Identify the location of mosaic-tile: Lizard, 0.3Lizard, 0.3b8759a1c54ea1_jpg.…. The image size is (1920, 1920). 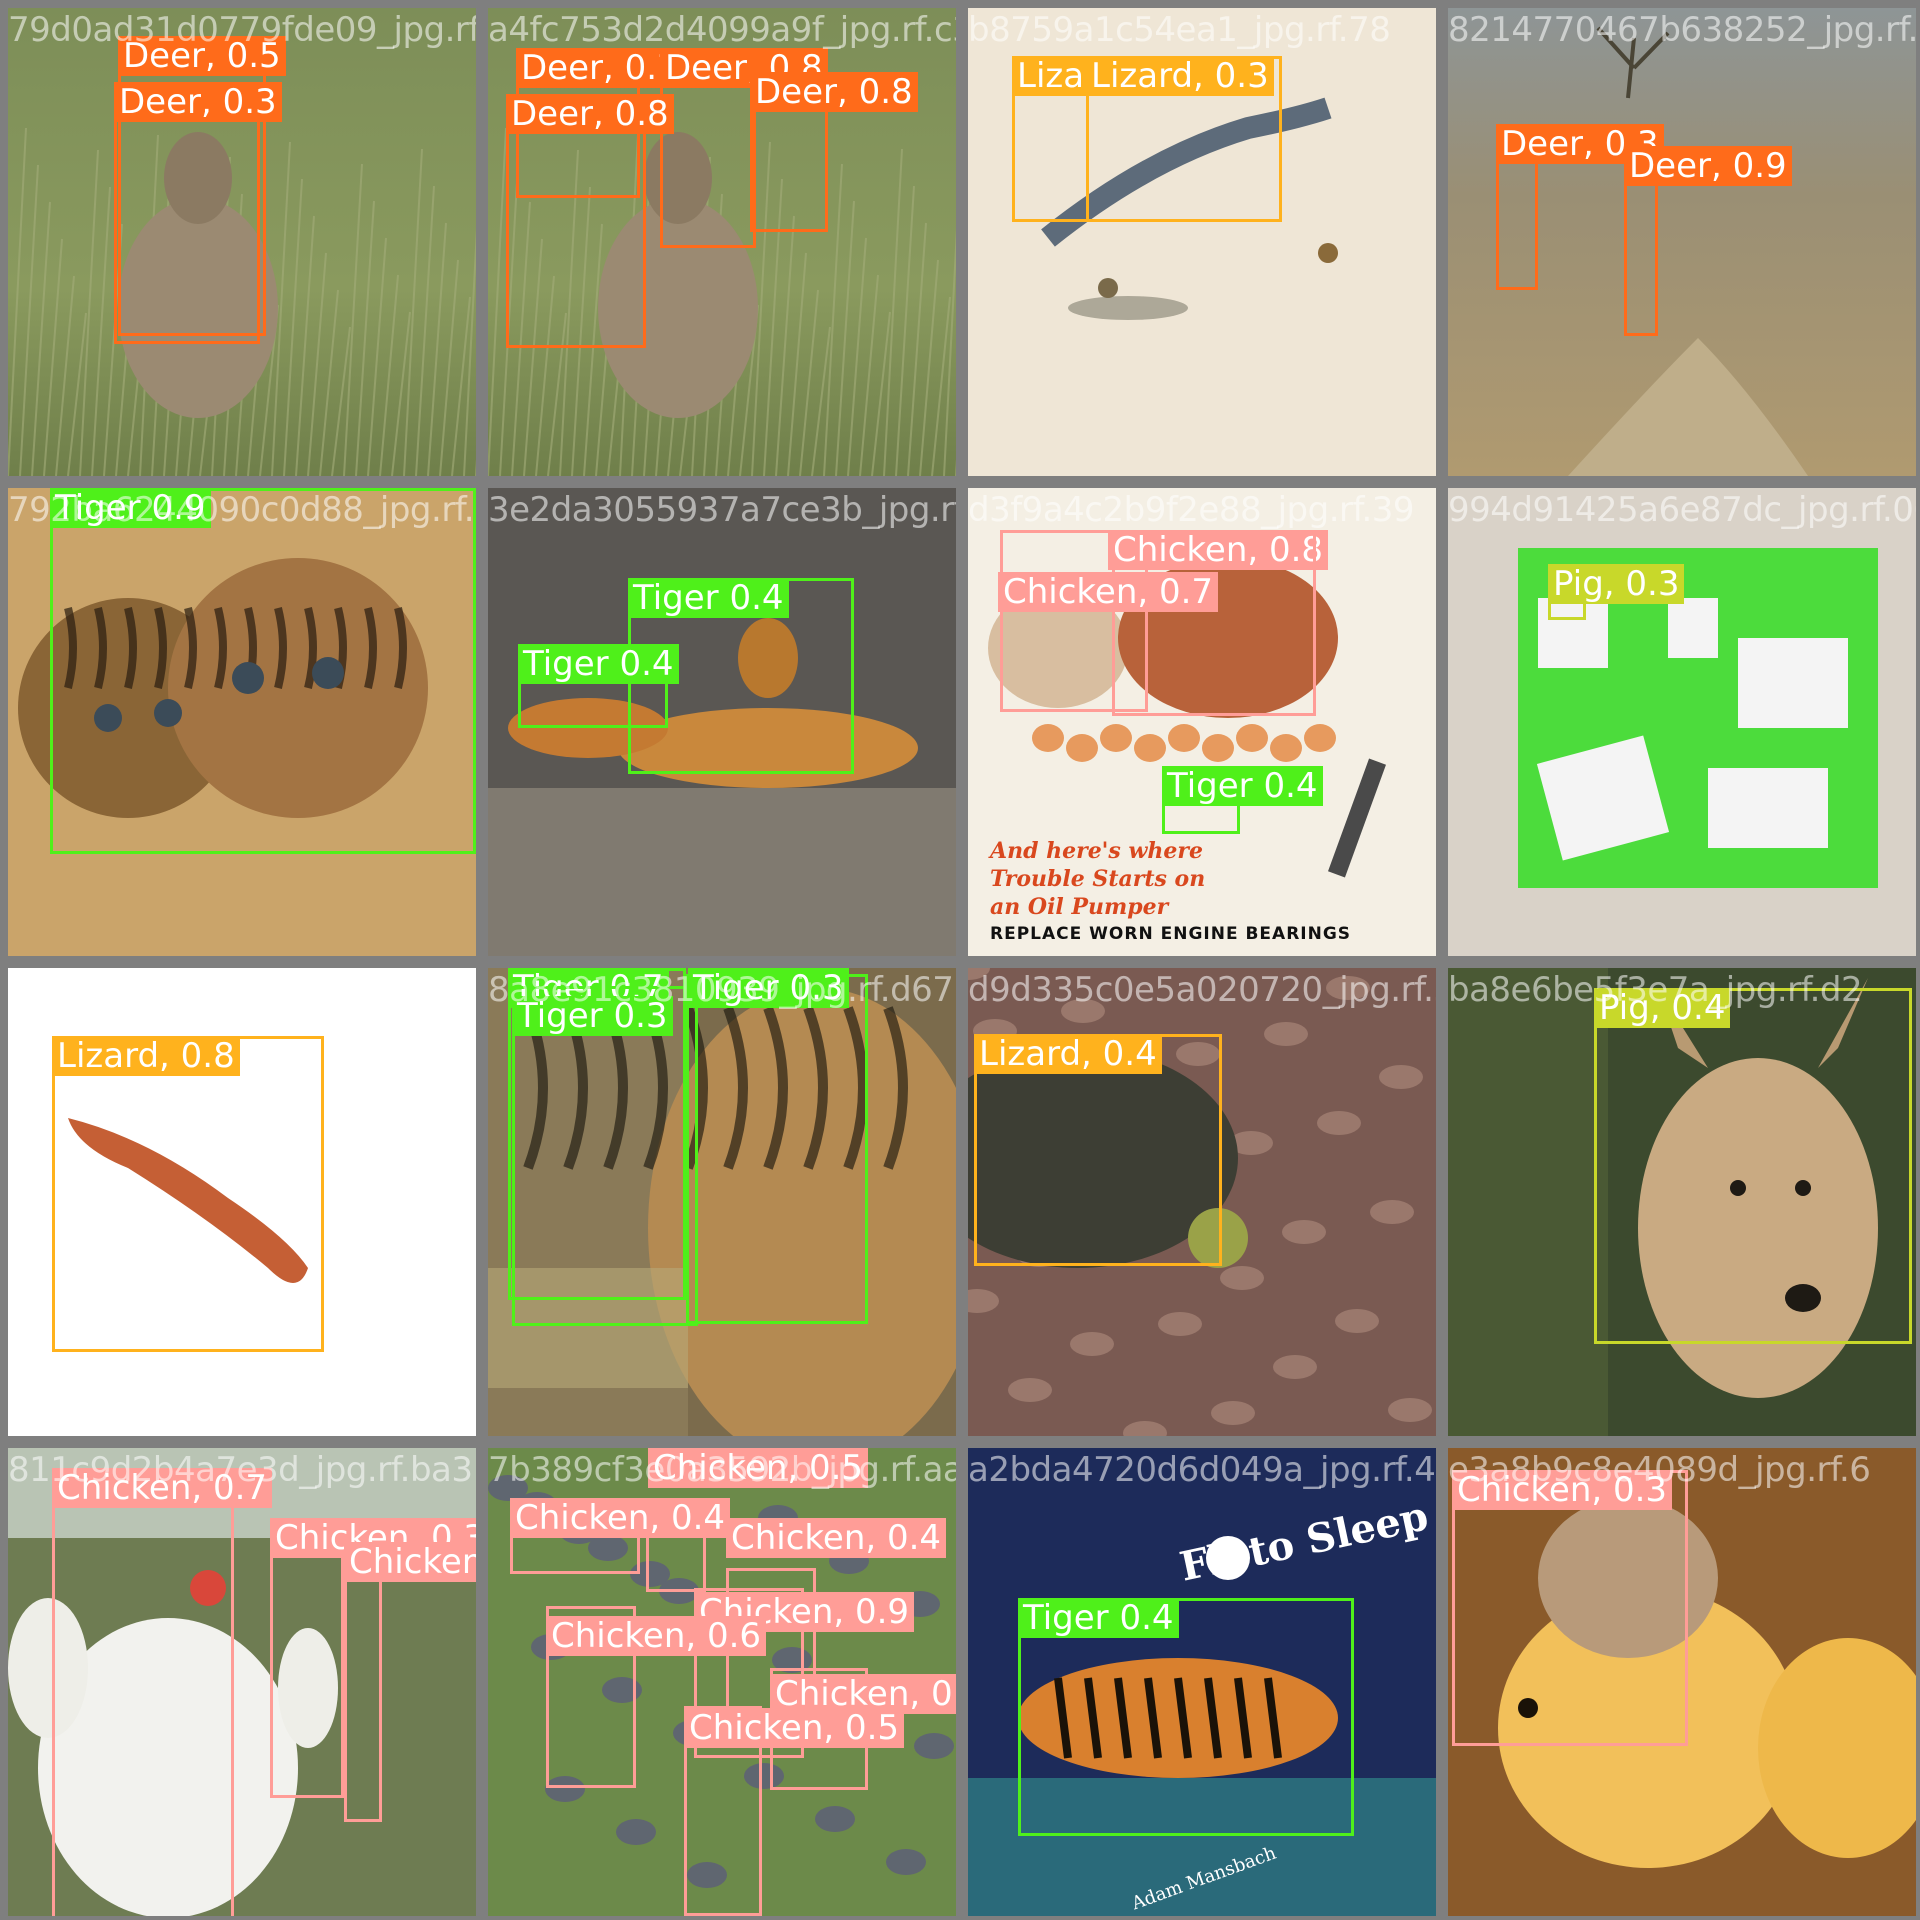
(1202, 242).